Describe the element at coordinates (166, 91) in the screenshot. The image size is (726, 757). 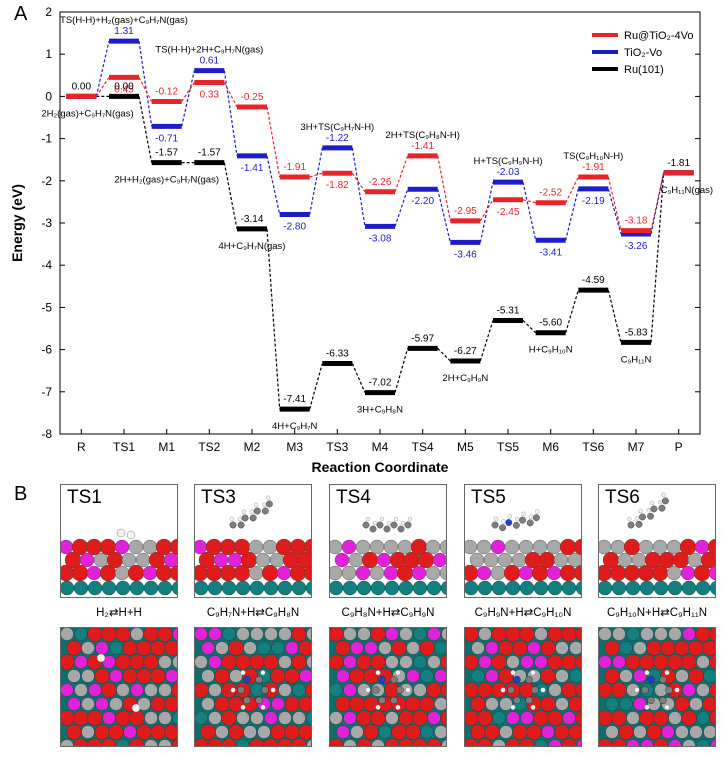
I see `data-label: -0.12` at that location.